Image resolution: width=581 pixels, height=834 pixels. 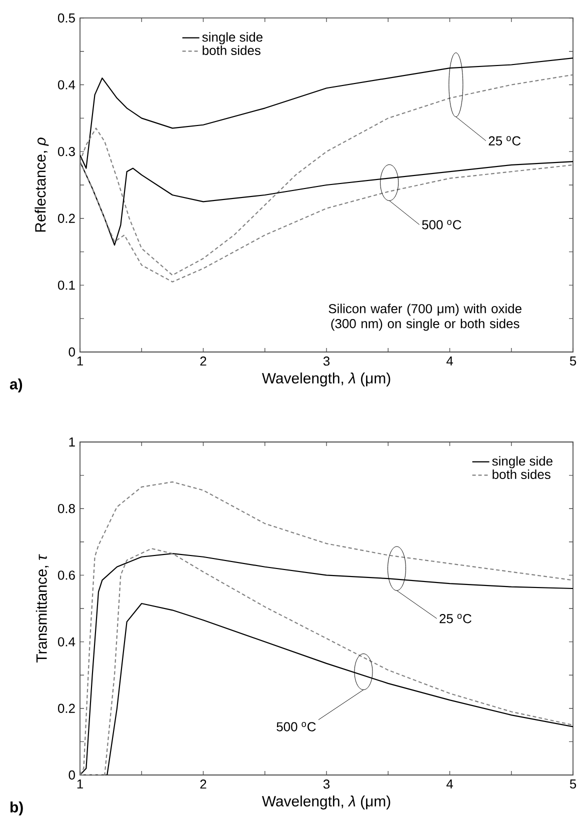 What do you see at coordinates (72, 442) in the screenshot?
I see `y-tick-label: 1` at bounding box center [72, 442].